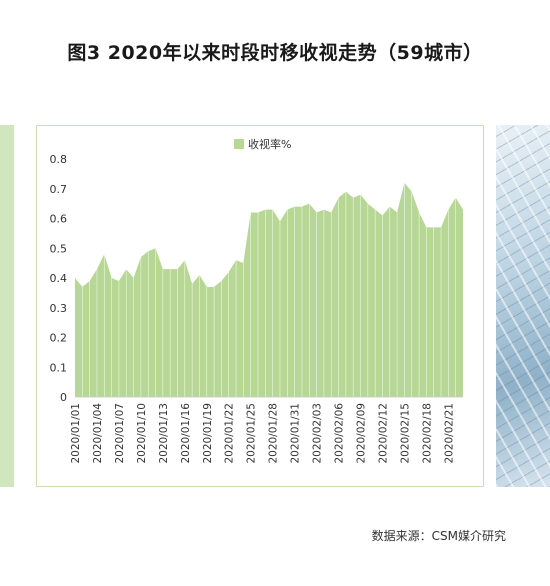 The height and width of the screenshot is (586, 550). What do you see at coordinates (427, 433) in the screenshot?
I see `x-tick-label: 2020/02/18` at bounding box center [427, 433].